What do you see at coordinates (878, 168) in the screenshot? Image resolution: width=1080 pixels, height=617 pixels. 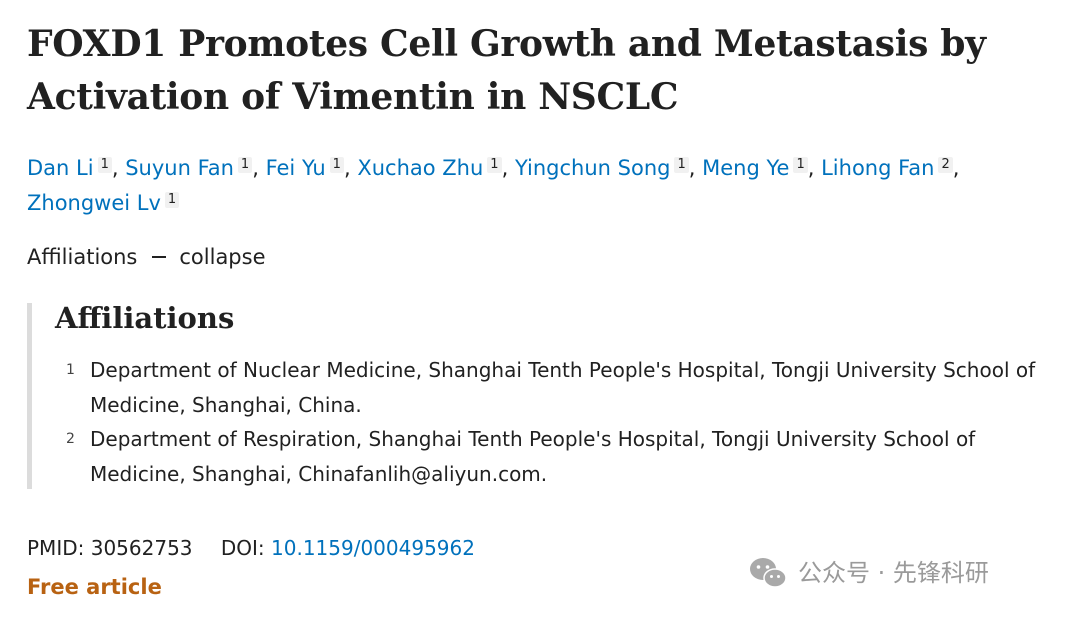 I see `author-link: Lihong Fan` at bounding box center [878, 168].